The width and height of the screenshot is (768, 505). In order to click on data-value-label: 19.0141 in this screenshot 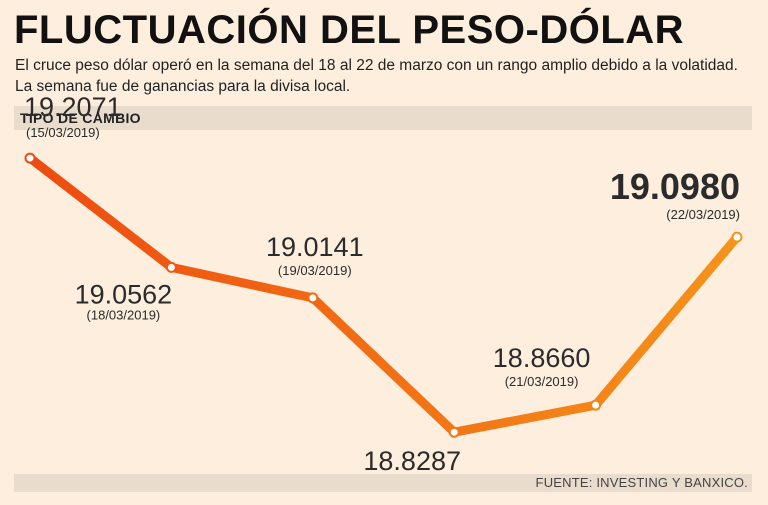, I will do `click(315, 247)`.